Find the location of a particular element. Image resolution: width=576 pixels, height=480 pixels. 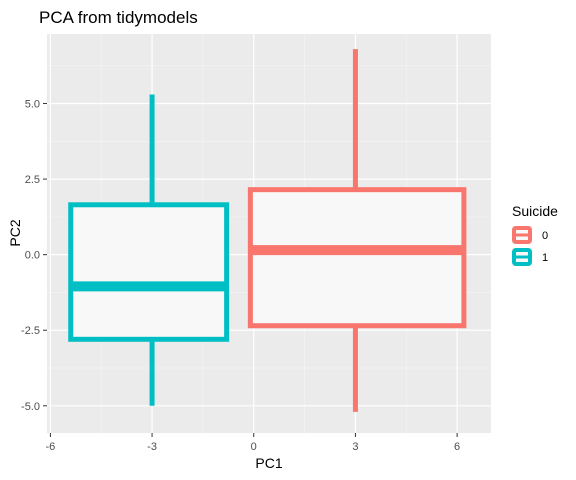

legend: Suicide 0 1 is located at coordinates (535, 234).